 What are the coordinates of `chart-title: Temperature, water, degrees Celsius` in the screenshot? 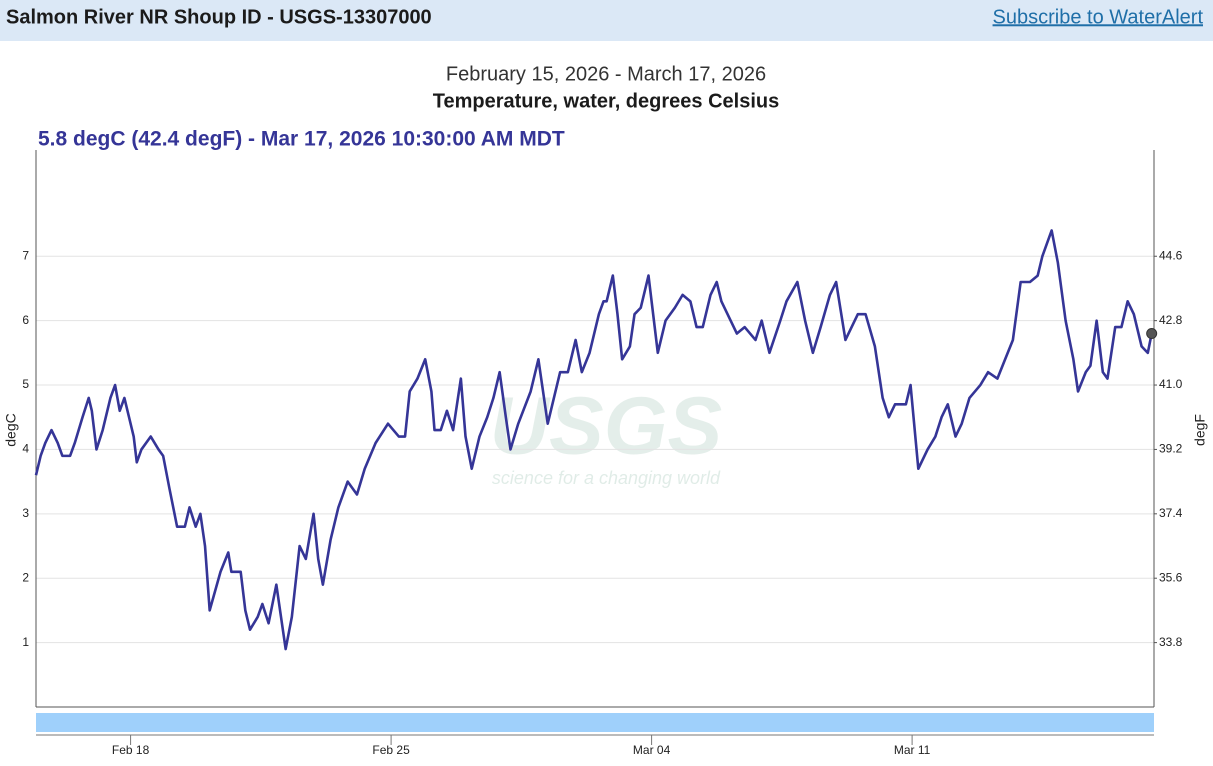 It's located at (606, 101).